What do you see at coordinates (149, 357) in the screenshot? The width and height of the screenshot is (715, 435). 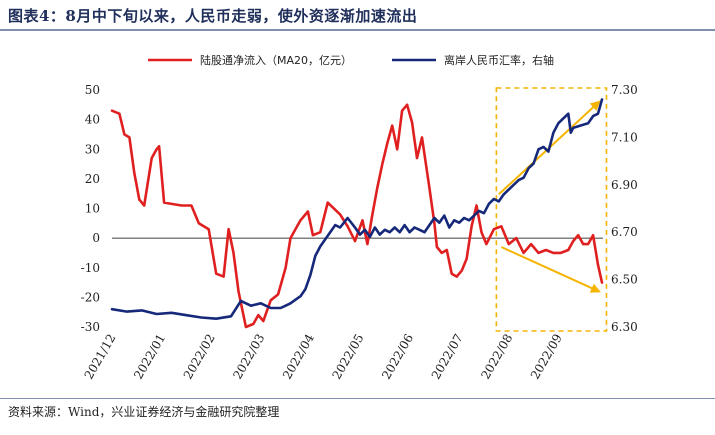 I see `x-tick-label: 2022/01` at bounding box center [149, 357].